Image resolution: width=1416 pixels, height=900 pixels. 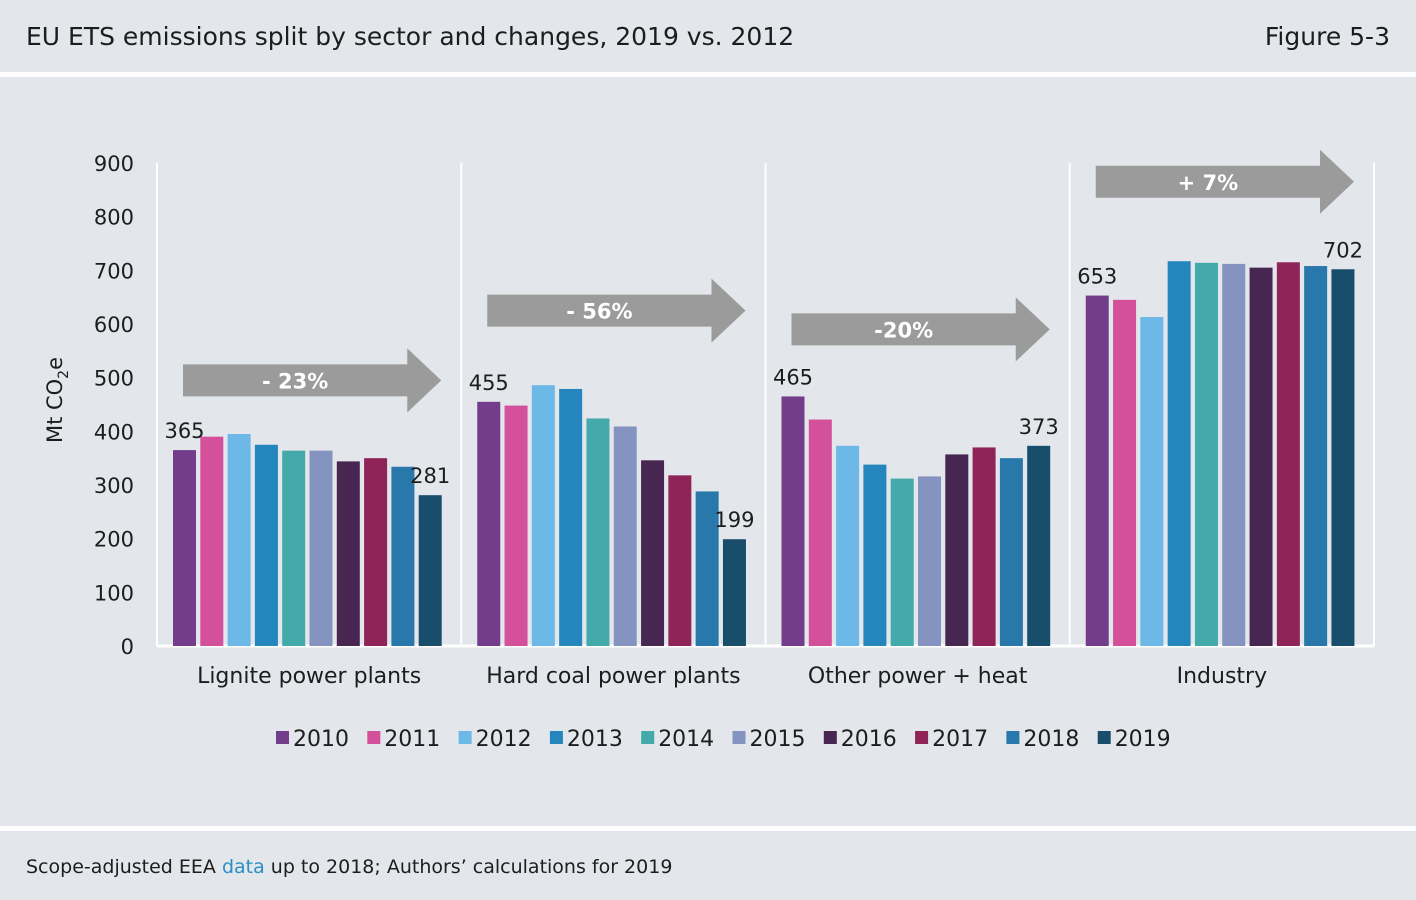 I want to click on legend-label: 2011, so click(x=412, y=739).